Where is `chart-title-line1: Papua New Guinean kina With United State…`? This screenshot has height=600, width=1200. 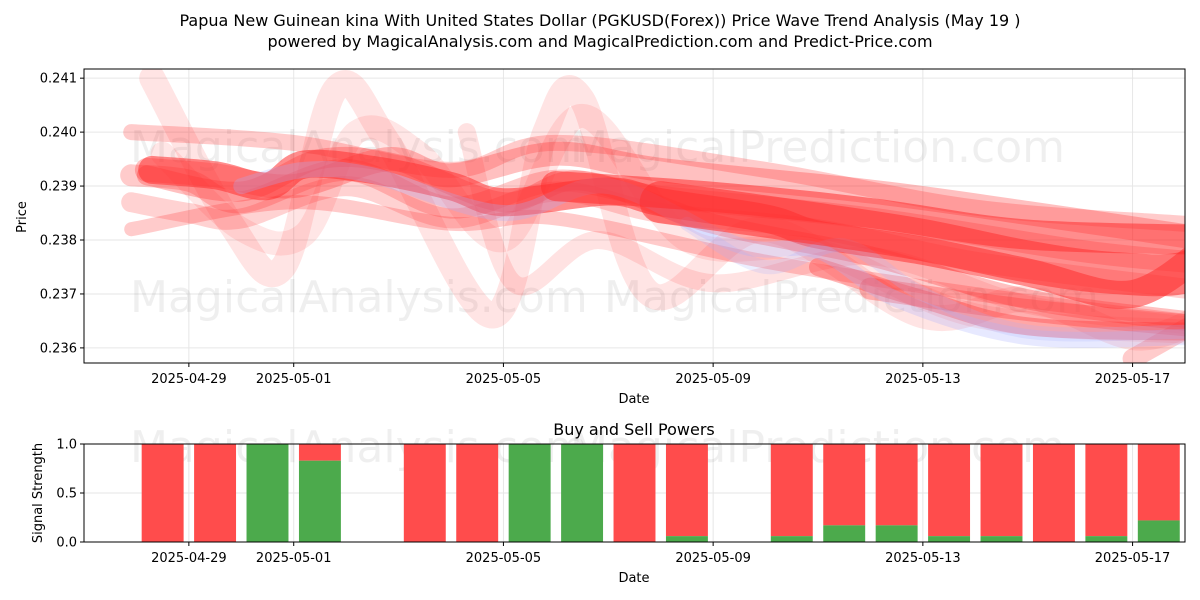
chart-title-line1: Papua New Guinean kina With United State… is located at coordinates (599, 20).